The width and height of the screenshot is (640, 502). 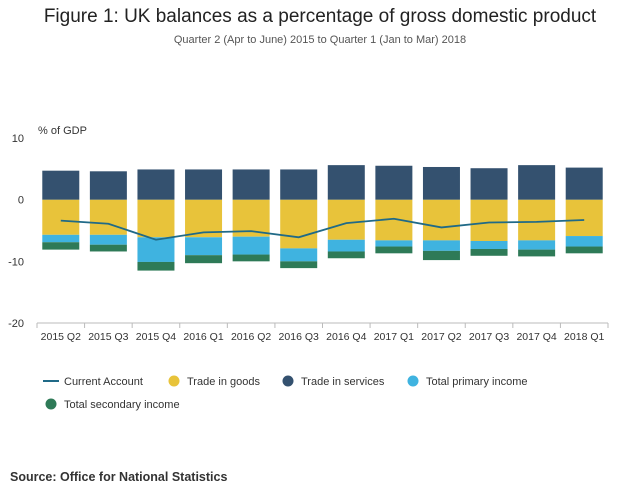 I want to click on line-current-account, so click(x=322, y=229).